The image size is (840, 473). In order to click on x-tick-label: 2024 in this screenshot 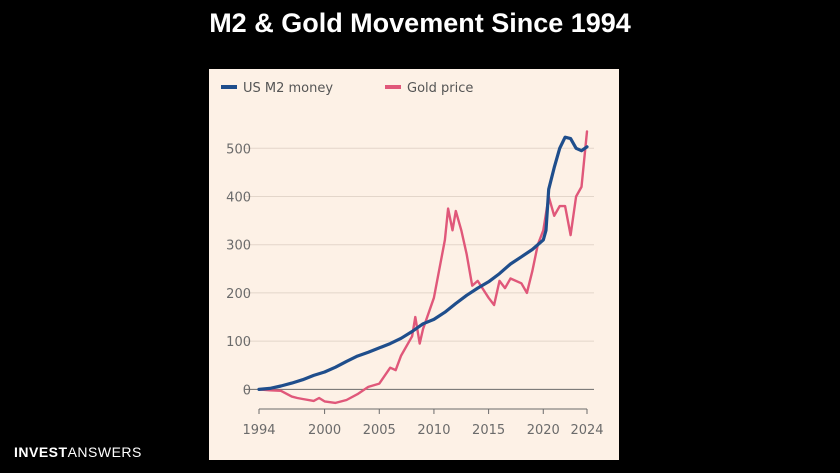, I will do `click(586, 430)`.